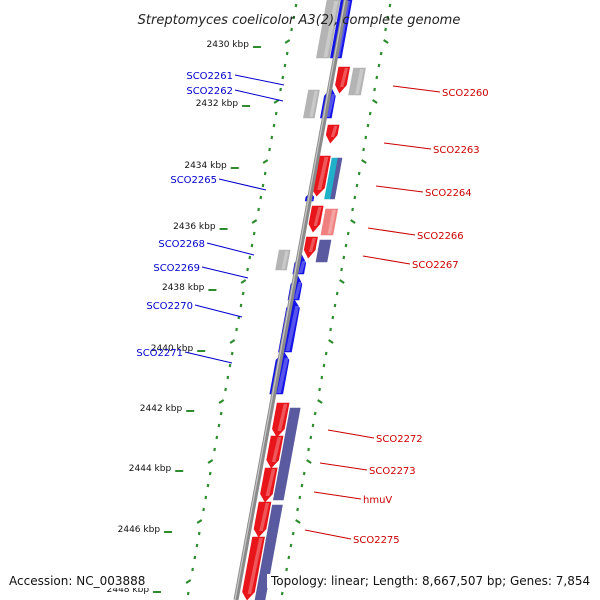 The height and width of the screenshot is (600, 600). I want to click on kbp-label: 2430 kbp, so click(228, 45).